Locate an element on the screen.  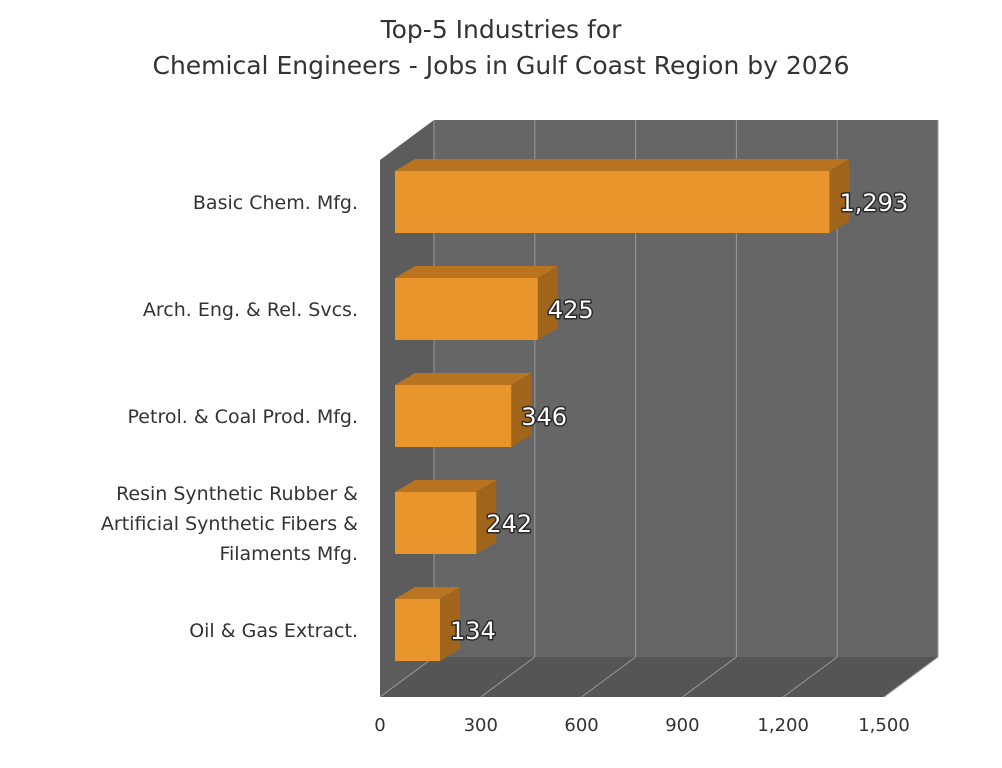
chart-floor is located at coordinates (659, 677).